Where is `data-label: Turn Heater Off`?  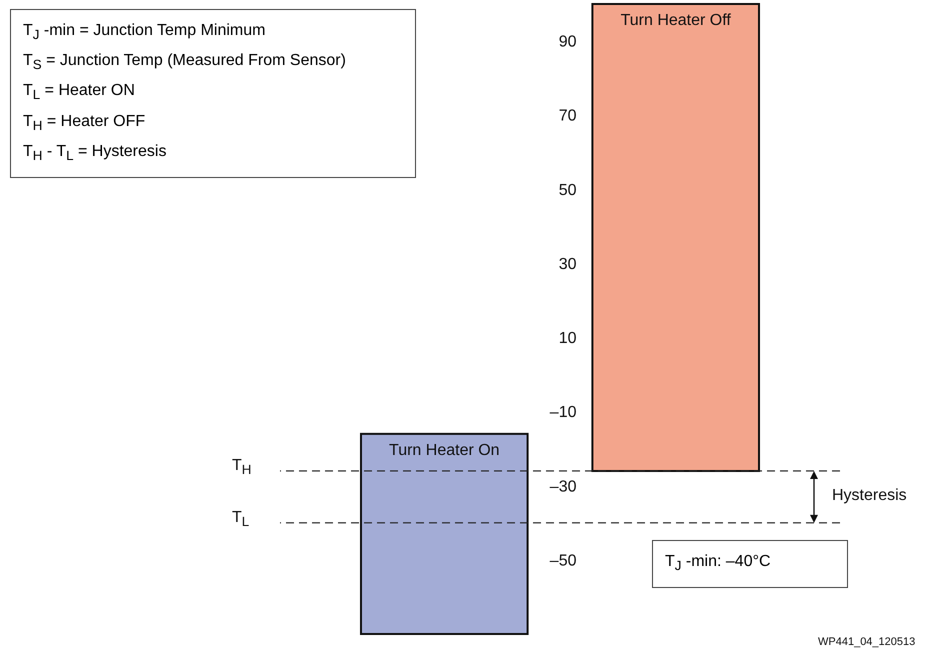 data-label: Turn Heater Off is located at coordinates (676, 20).